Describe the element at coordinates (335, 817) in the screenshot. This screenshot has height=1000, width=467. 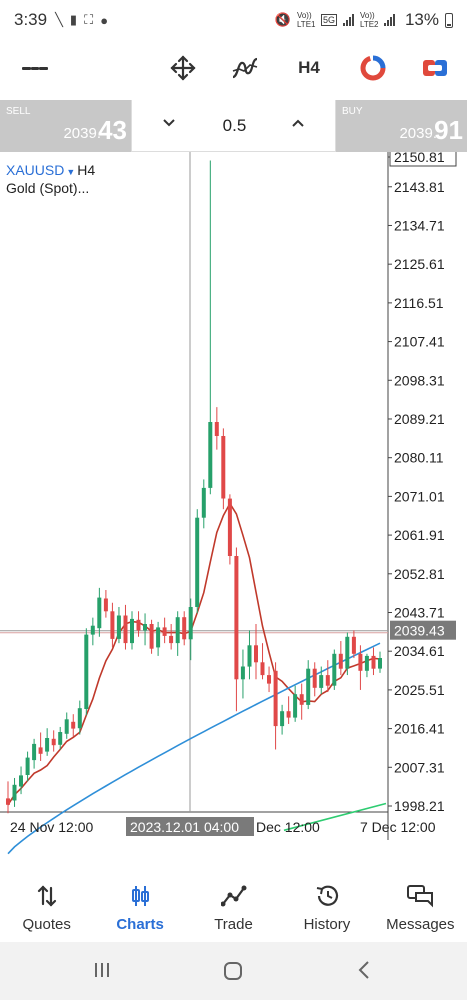
I see `ma-long-line` at that location.